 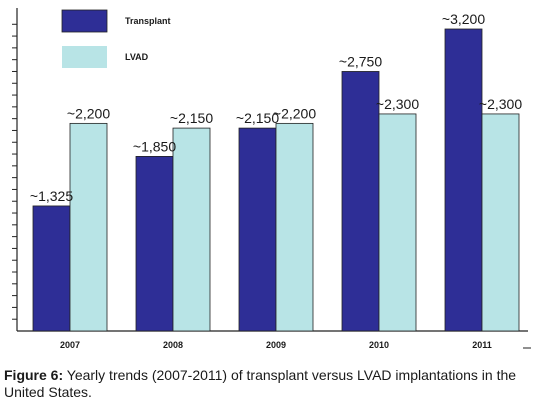 I want to click on chart-x-labels: 2007 2008 2009 2010 2011, so click(x=276, y=345).